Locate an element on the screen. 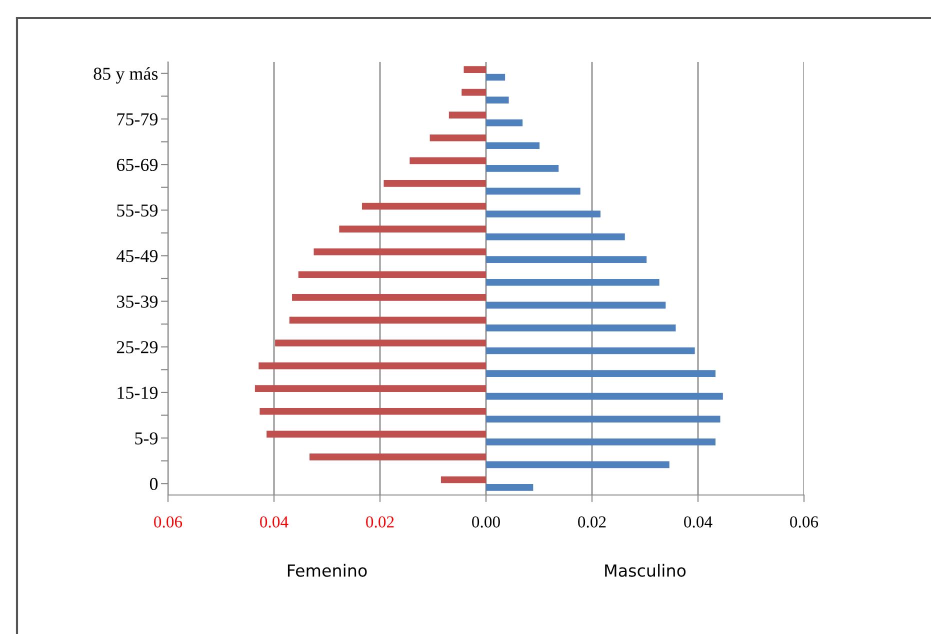 The width and height of the screenshot is (931, 634). y-tick-label: 75-79 is located at coordinates (137, 119).